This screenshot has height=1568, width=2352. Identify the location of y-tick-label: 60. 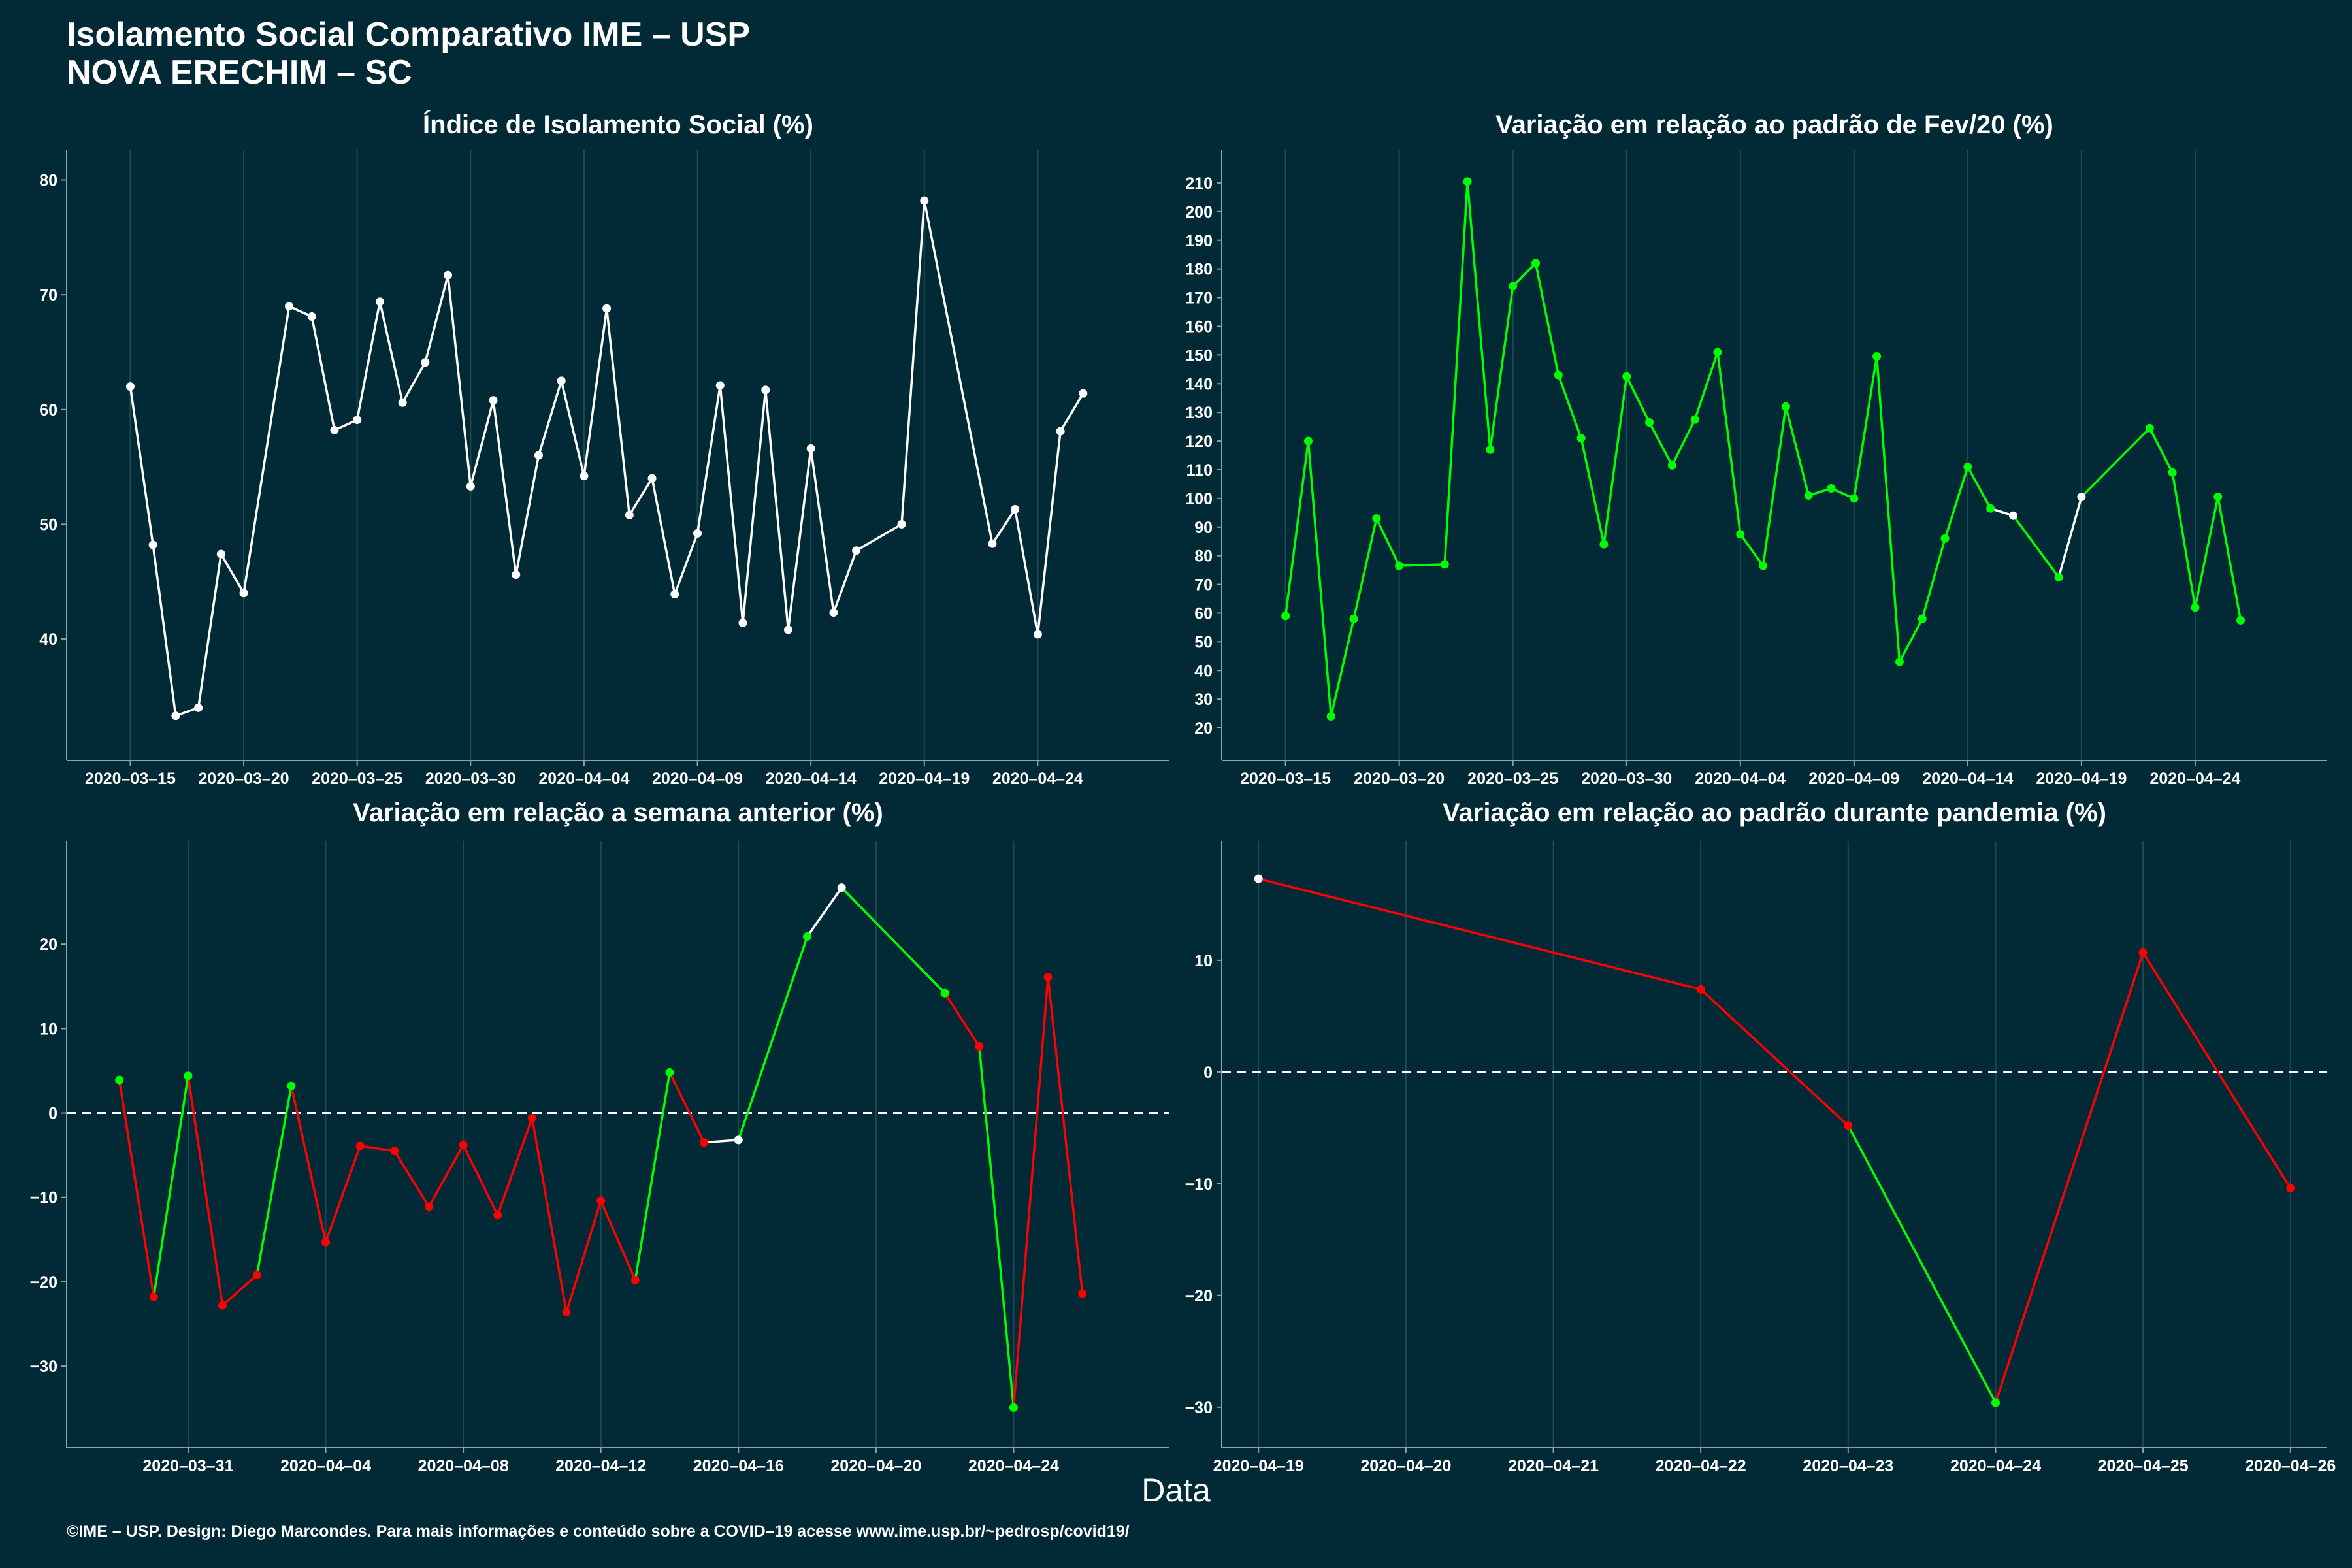
(48, 410).